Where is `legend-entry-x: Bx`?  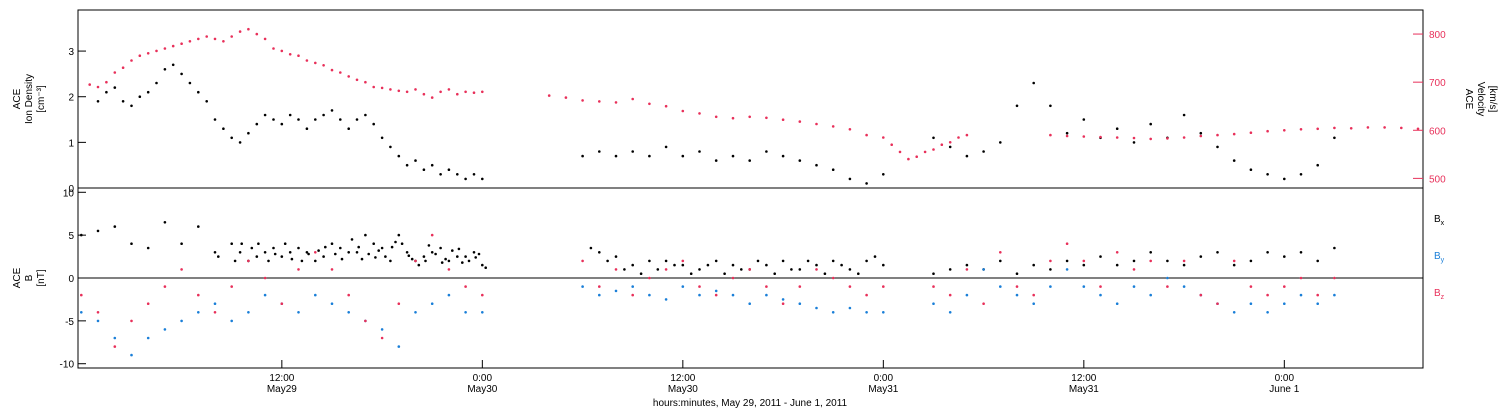 legend-entry-x: Bx is located at coordinates (1439, 220).